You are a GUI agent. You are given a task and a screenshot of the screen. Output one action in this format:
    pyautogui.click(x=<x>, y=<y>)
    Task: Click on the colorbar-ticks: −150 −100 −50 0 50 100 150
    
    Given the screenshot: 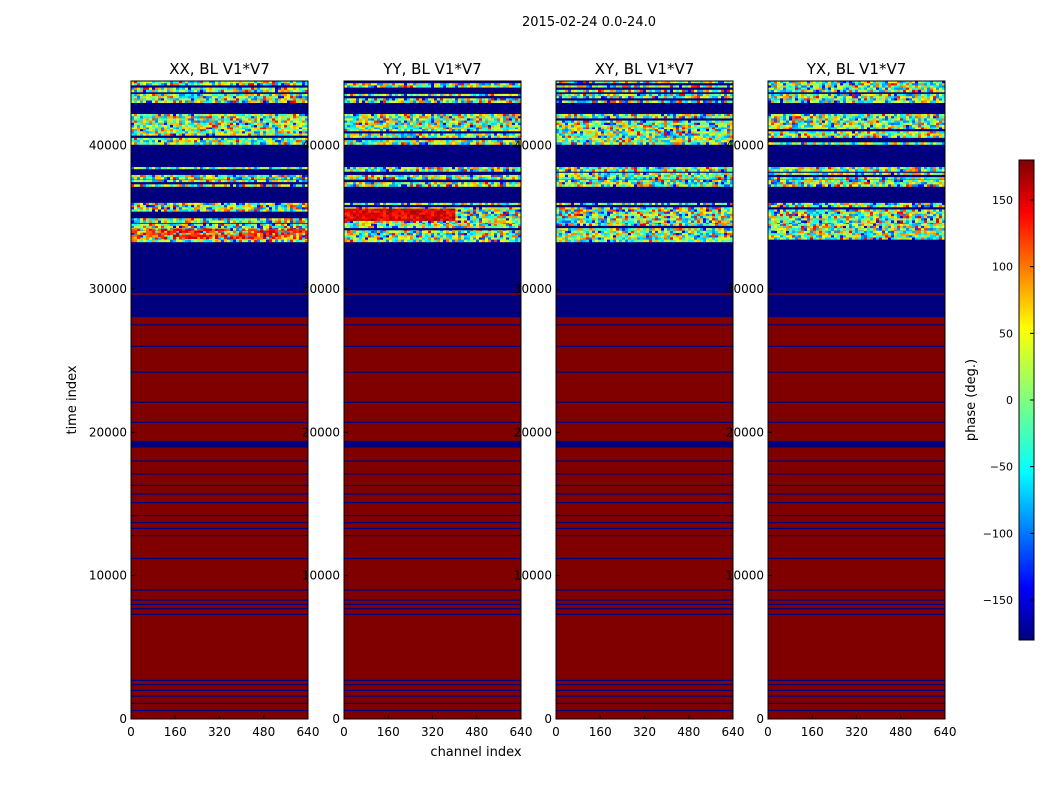 What is the action you would take?
    pyautogui.click(x=1008, y=400)
    